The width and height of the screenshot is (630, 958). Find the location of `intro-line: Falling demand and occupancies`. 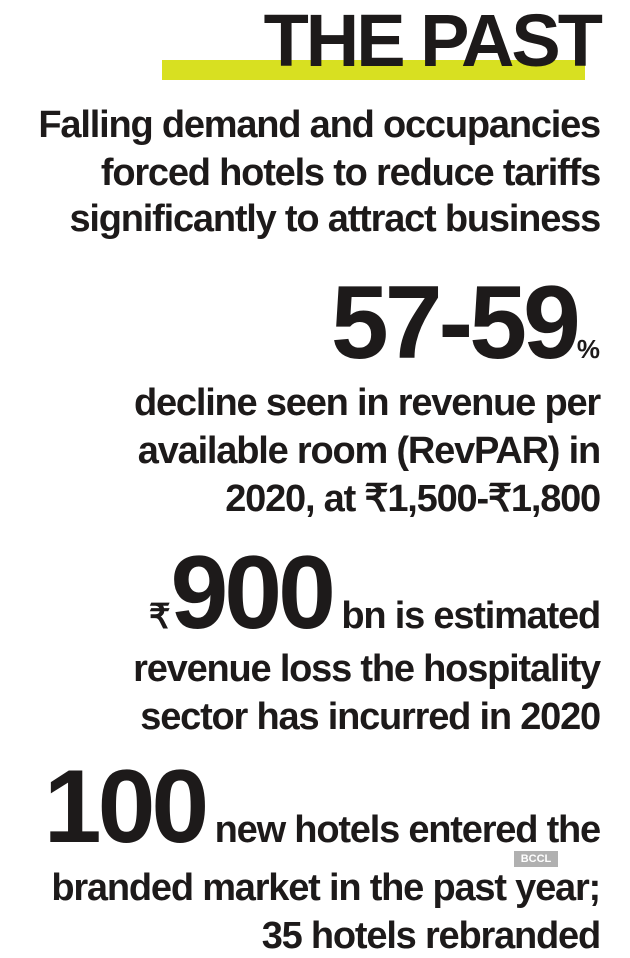

intro-line: Falling demand and occupancies is located at coordinates (319, 125).